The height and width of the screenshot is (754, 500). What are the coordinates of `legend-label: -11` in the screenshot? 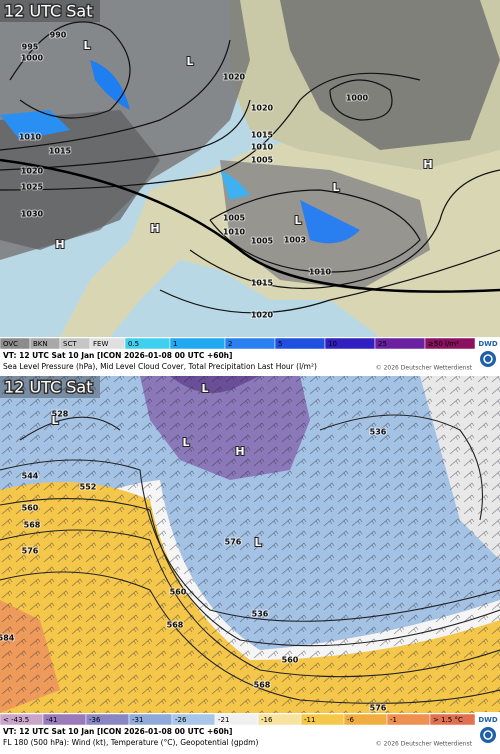 It's located at (309, 720).